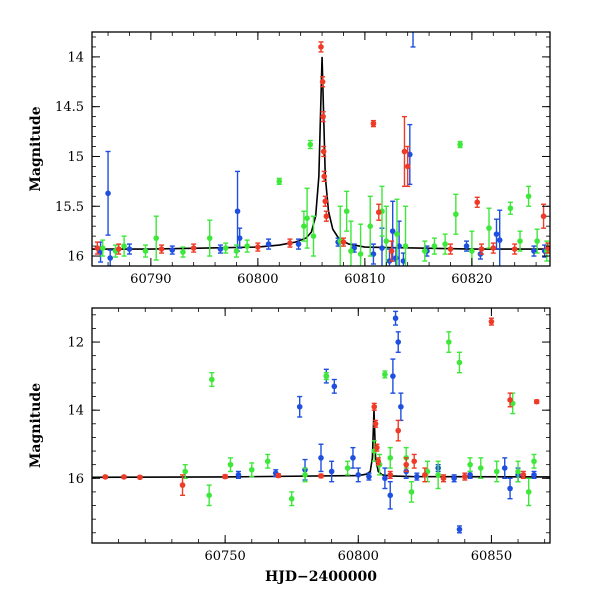 The width and height of the screenshot is (600, 600). What do you see at coordinates (75, 343) in the screenshot?
I see `y-tick-label: 12` at bounding box center [75, 343].